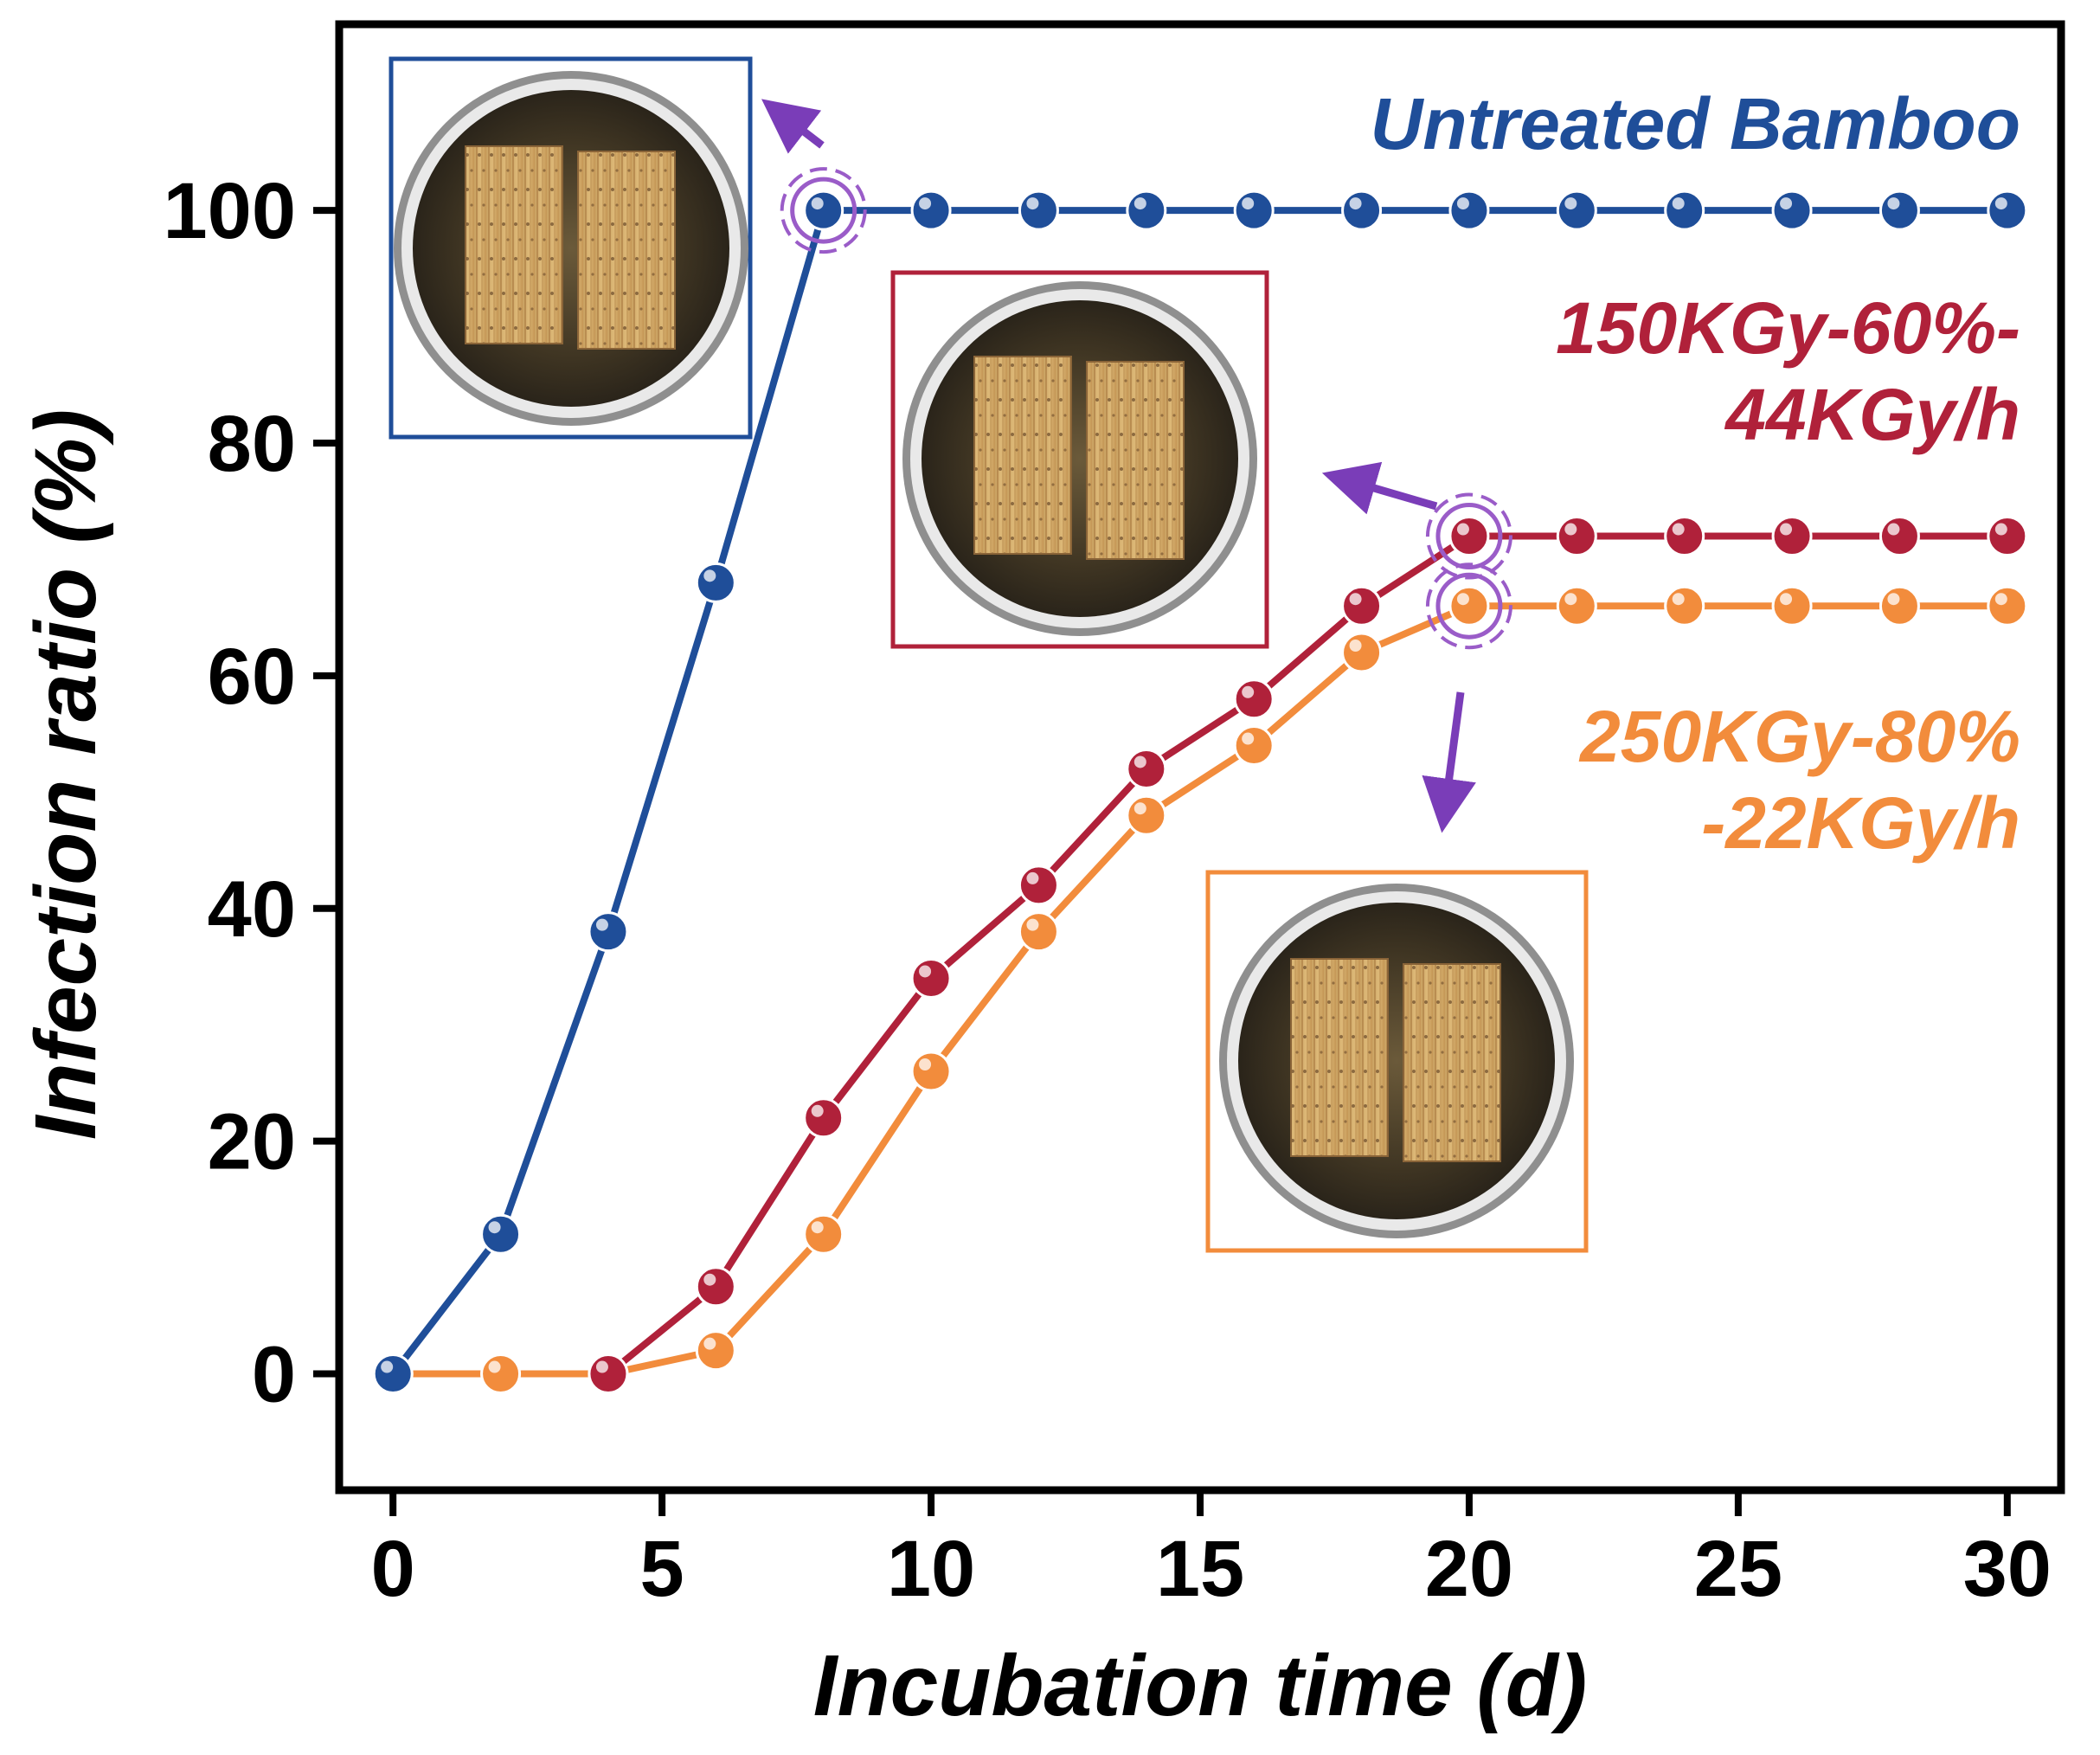  Describe the element at coordinates (1079, 459) in the screenshot. I see `sample-photo-150kgy` at that location.